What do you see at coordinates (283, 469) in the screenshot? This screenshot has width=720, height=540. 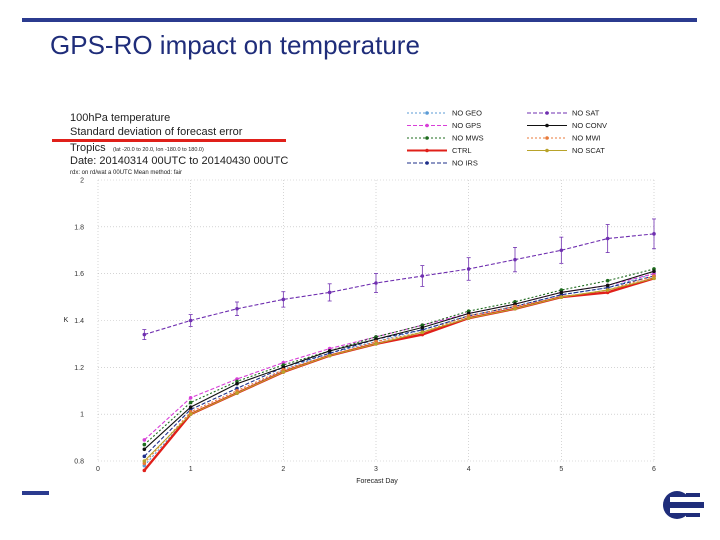 I see `x-tick-label: 2` at bounding box center [283, 469].